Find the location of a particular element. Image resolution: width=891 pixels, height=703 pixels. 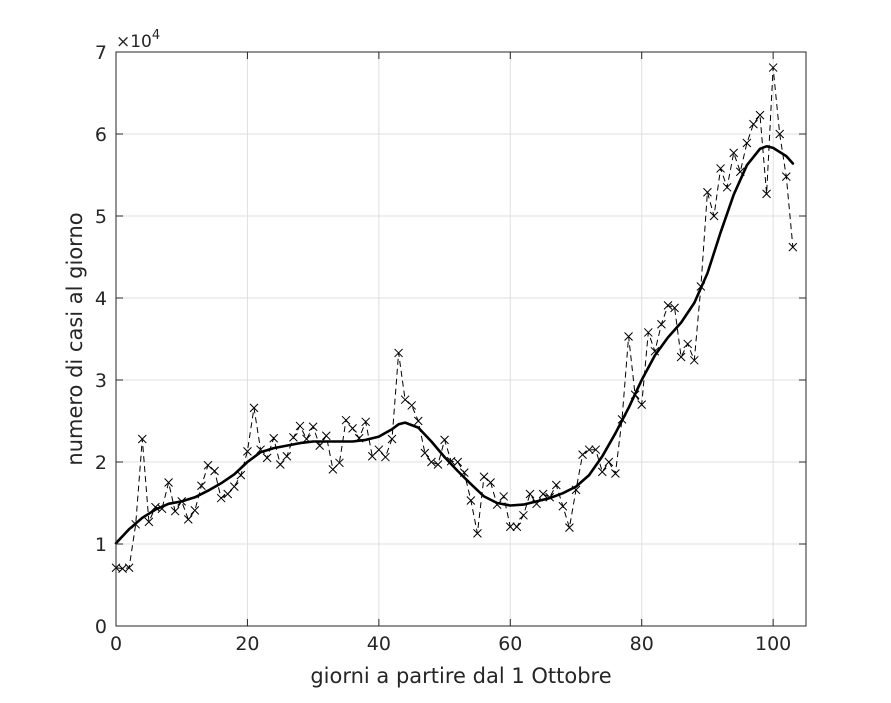

y-tick-label: 1 is located at coordinates (101, 545).